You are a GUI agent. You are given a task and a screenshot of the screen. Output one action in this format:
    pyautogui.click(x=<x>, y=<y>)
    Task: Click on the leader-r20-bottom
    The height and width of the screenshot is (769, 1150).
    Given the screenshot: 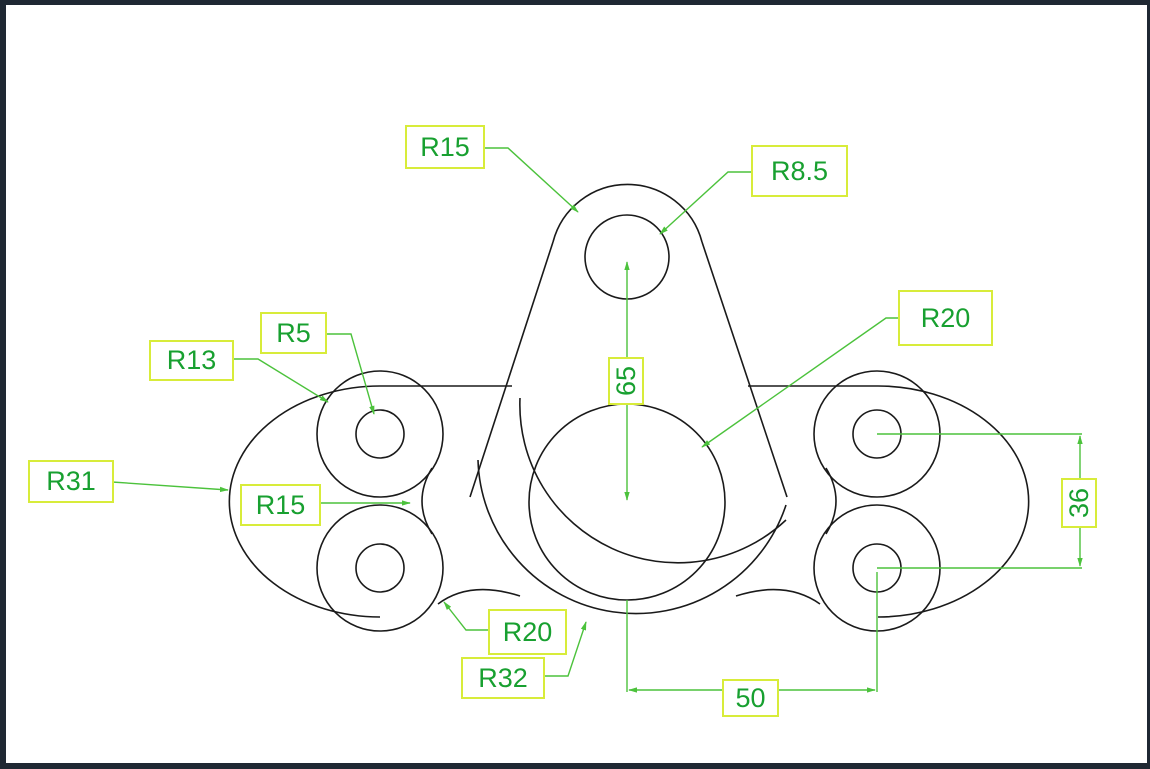 What is the action you would take?
    pyautogui.click(x=467, y=616)
    